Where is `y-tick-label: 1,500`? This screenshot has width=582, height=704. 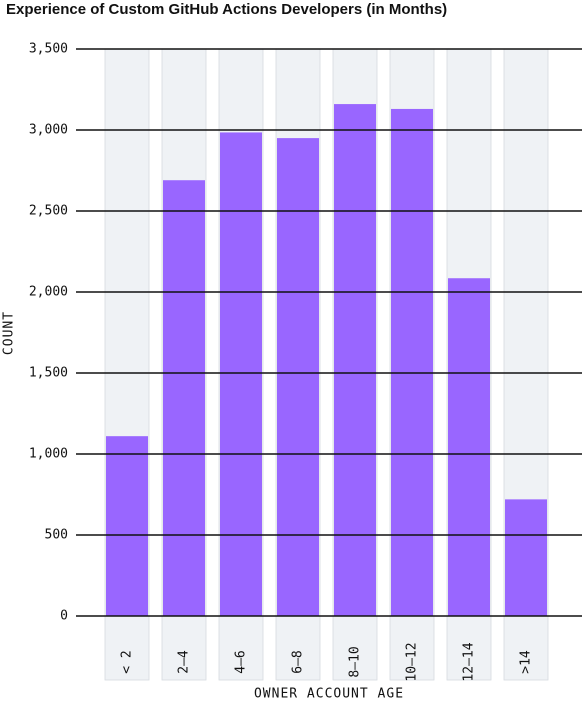 y-tick-label: 1,500 is located at coordinates (48, 373).